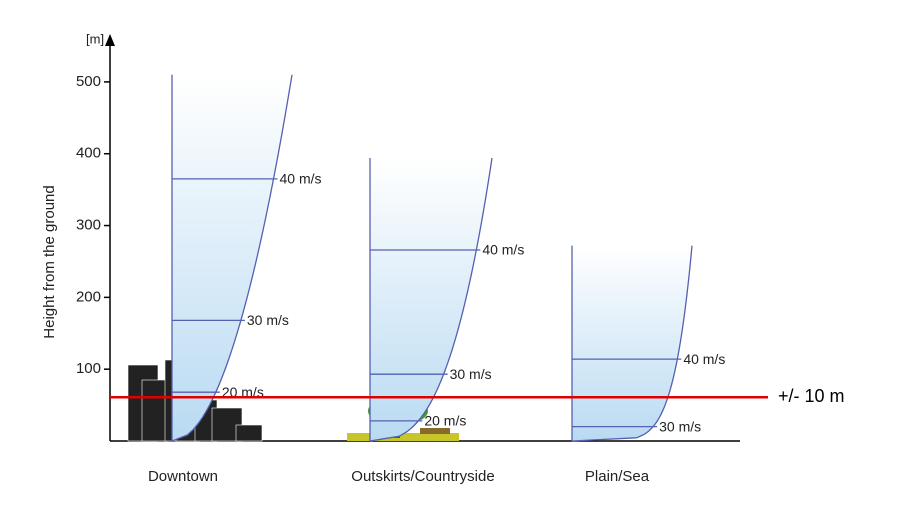 The width and height of the screenshot is (909, 512). I want to click on y-tick-label: 300, so click(88, 225).